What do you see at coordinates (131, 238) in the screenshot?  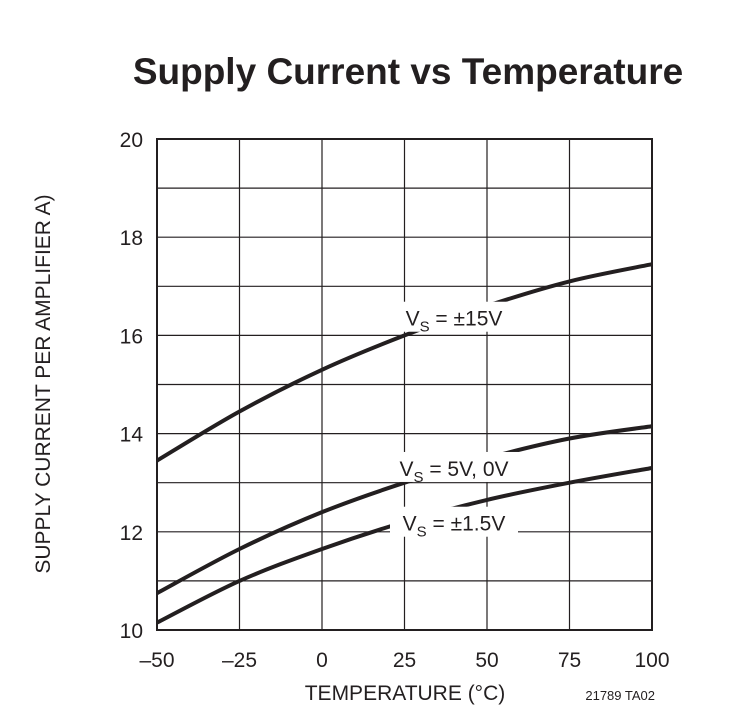 I see `y-tick-label: 18` at bounding box center [131, 238].